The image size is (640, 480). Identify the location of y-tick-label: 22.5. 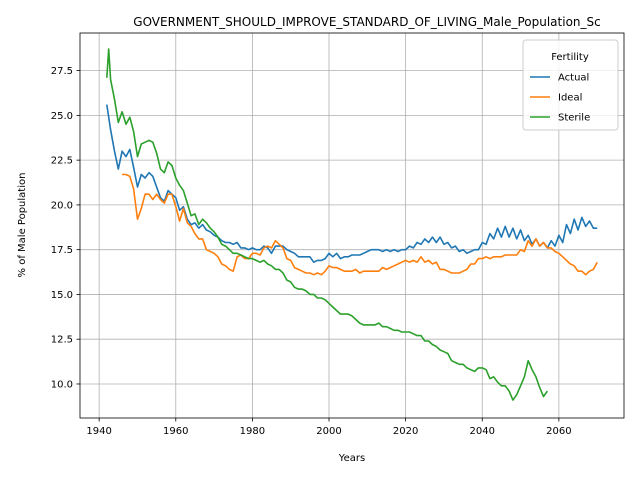
(62, 161).